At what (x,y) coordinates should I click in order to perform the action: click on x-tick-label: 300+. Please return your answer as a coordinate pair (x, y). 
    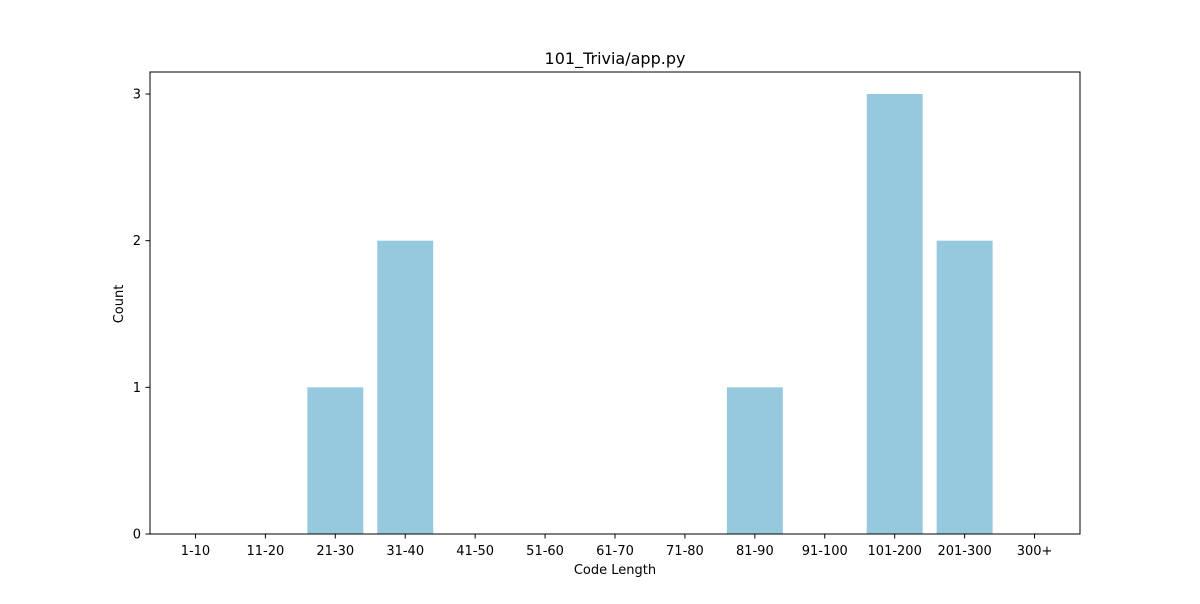
    Looking at the image, I should click on (1035, 551).